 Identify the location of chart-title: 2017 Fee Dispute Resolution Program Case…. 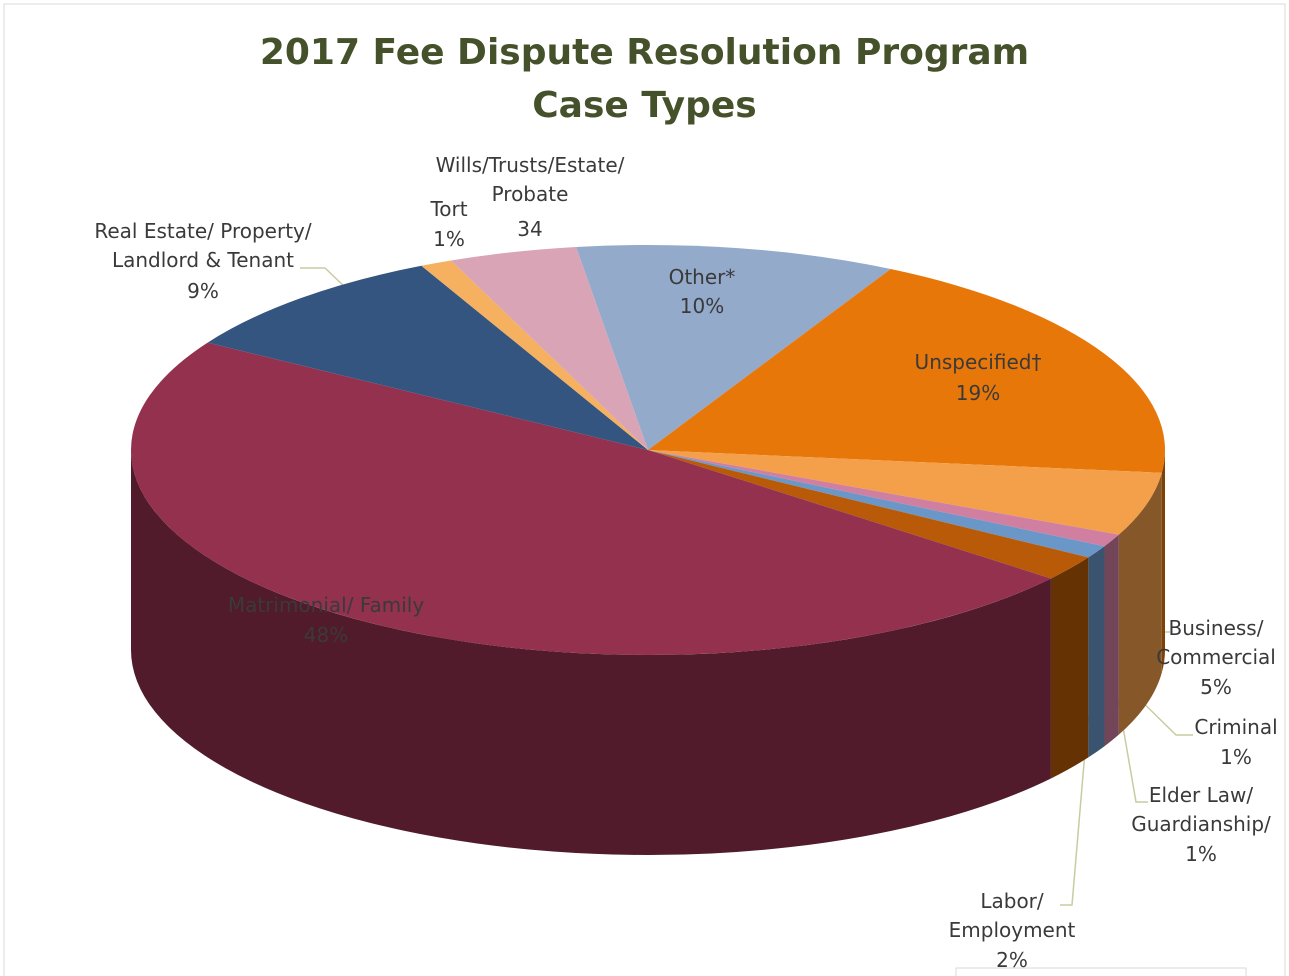
(644, 79).